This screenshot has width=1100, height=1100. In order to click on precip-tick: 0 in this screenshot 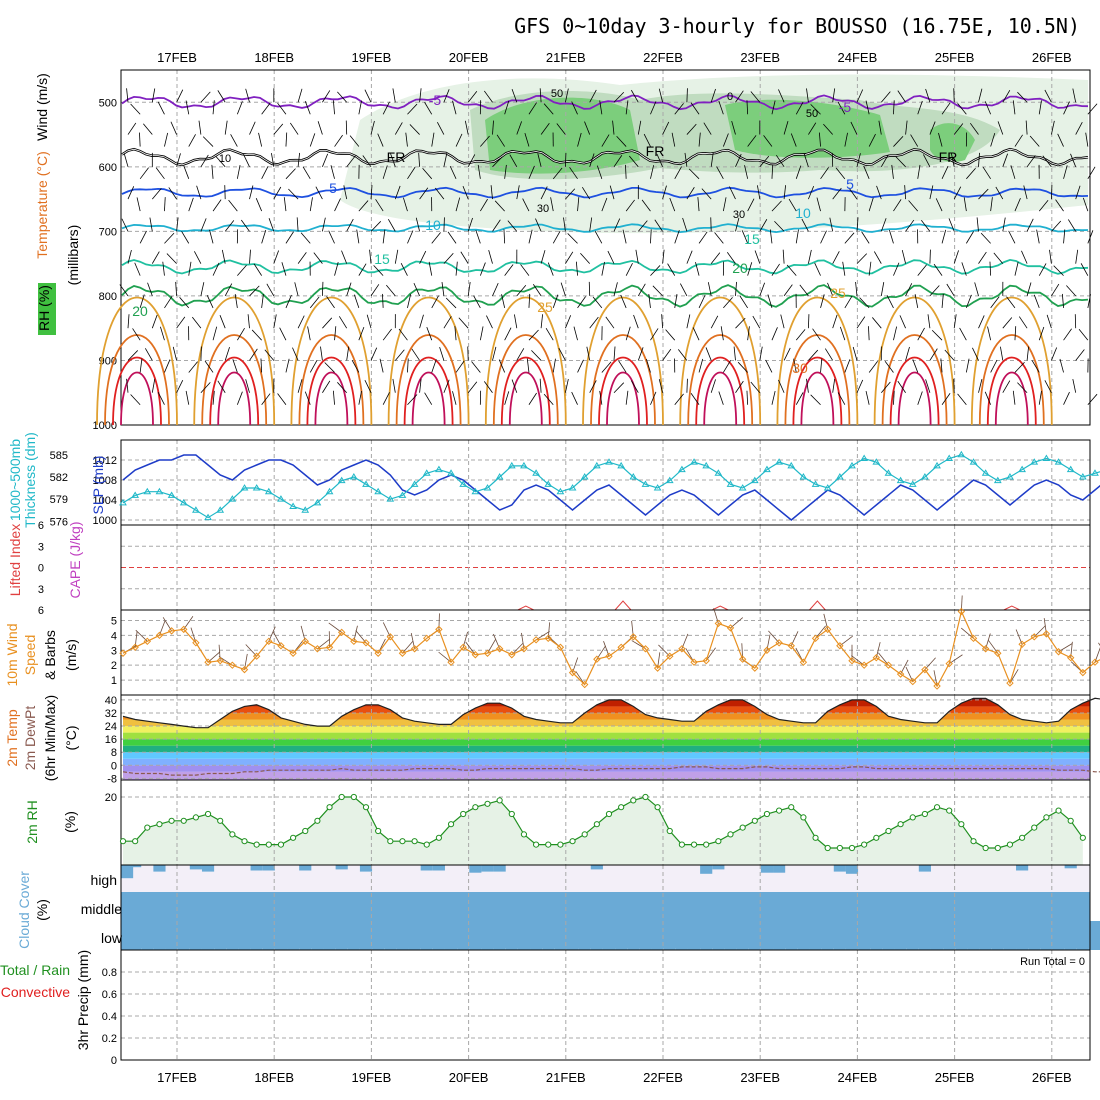, I will do `click(114, 1061)`.